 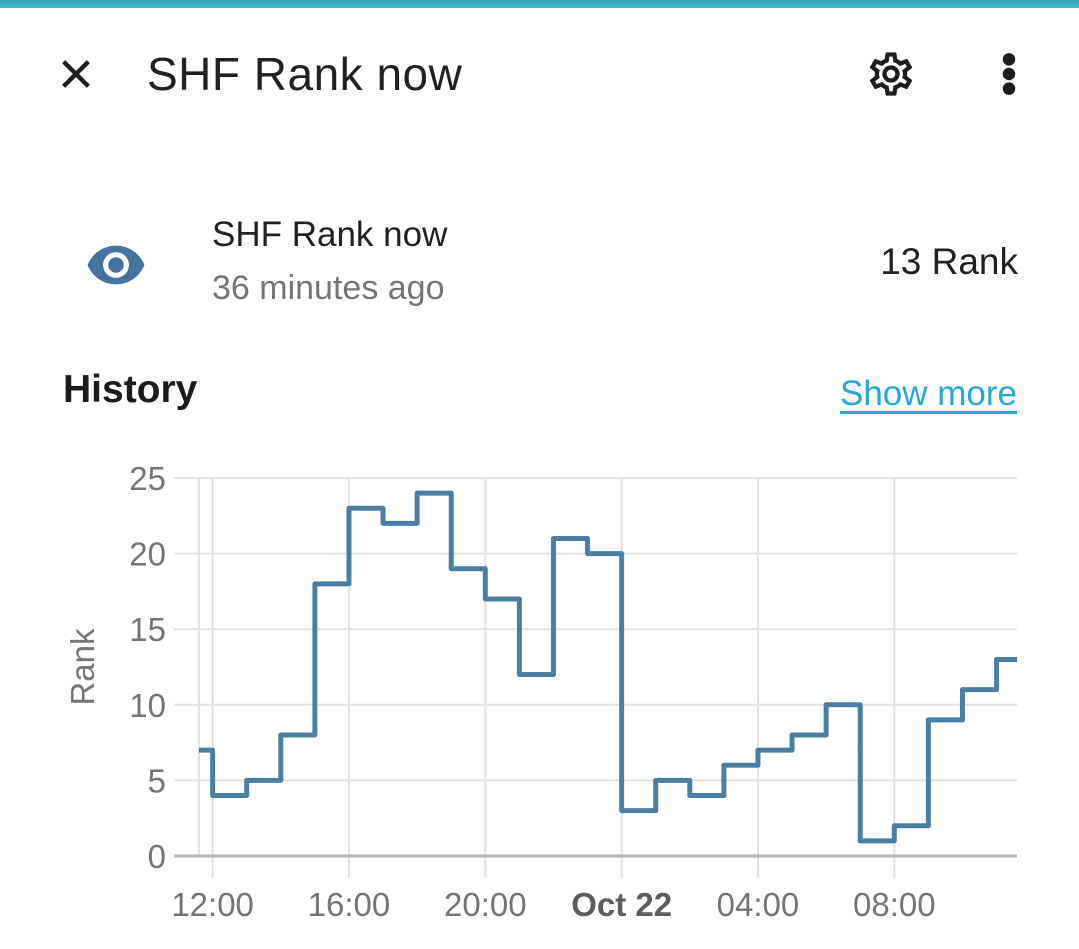 What do you see at coordinates (553, 904) in the screenshot?
I see `x-axis-labels: 12:00 16:00 20:00 Oct 22 04:00 08:00` at bounding box center [553, 904].